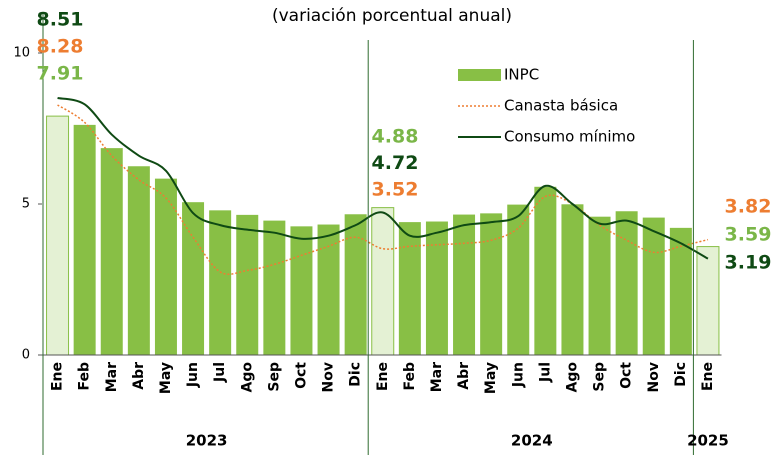 The width and height of the screenshot is (775, 455). I want to click on value-label: 4.72, so click(395, 163).